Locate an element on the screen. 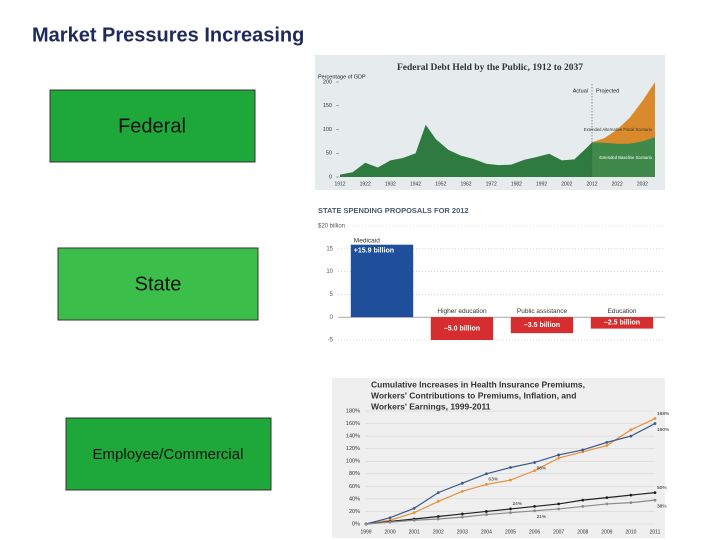  y-tick-label: 60% is located at coordinates (354, 487).